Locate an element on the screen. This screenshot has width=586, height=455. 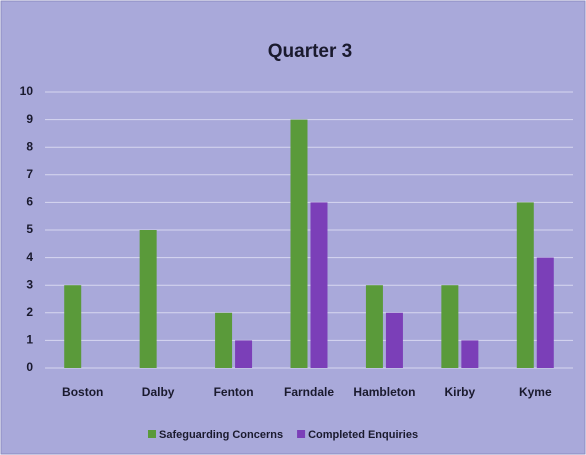
x-tick-label: Farndale is located at coordinates (309, 392).